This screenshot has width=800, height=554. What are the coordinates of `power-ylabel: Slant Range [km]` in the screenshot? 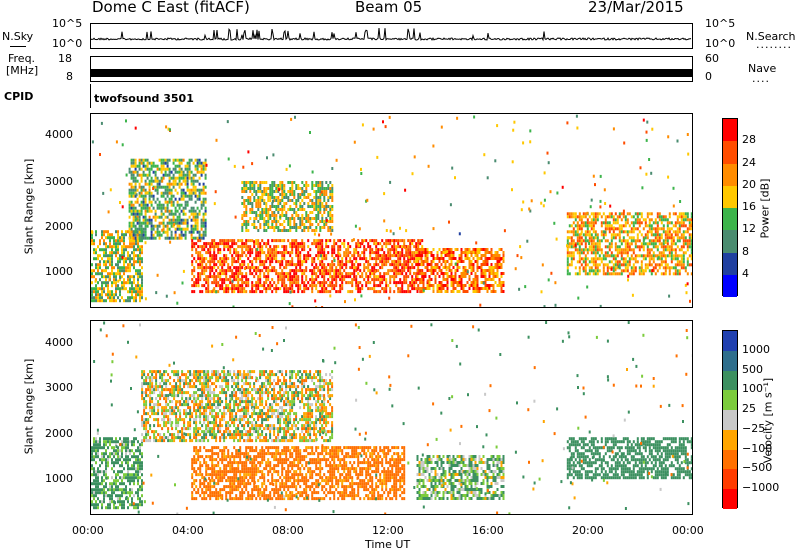 It's located at (29, 206).